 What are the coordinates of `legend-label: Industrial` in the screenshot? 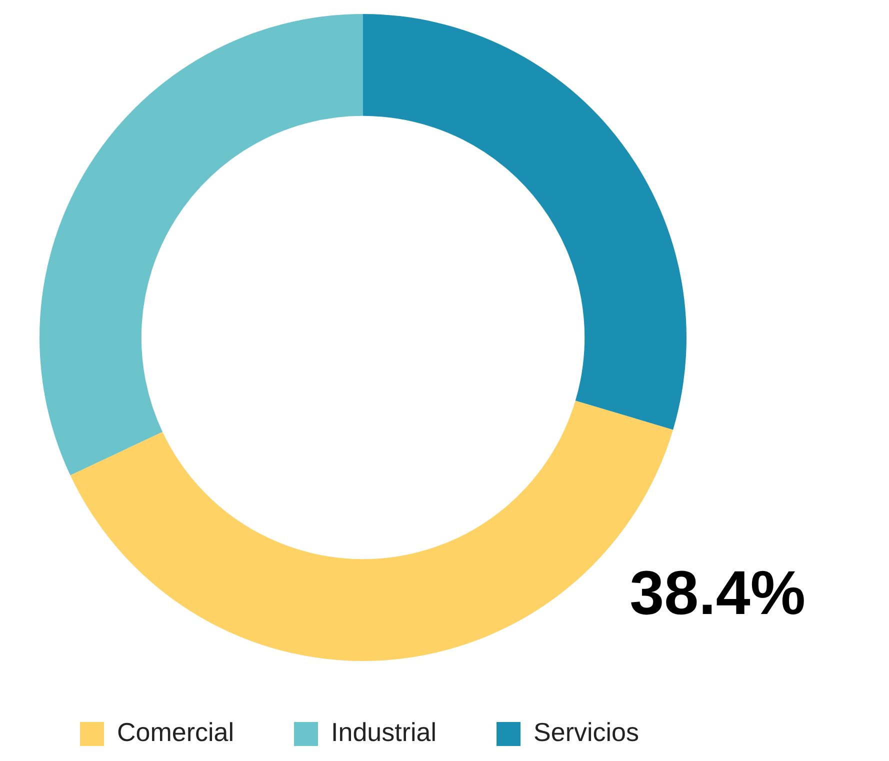 It's located at (384, 732).